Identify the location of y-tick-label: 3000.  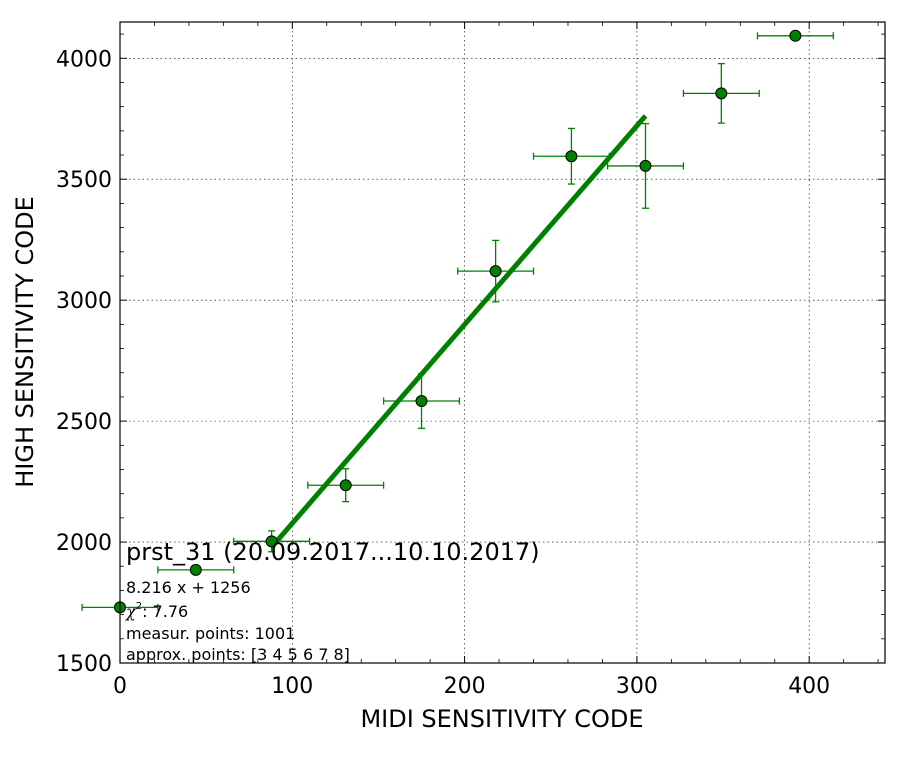
(84, 301).